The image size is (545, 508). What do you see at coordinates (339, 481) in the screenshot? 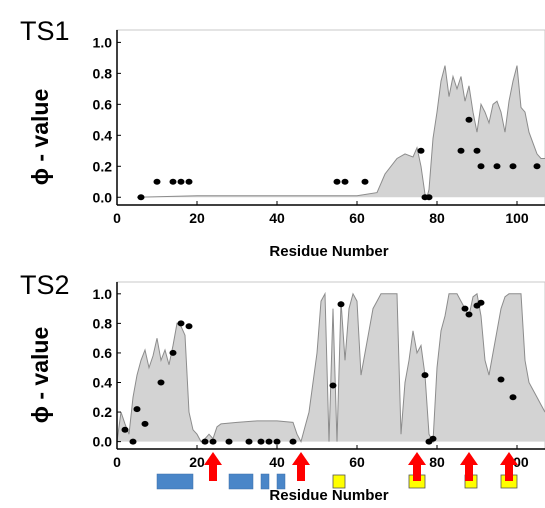
I see `strand-box` at bounding box center [339, 481].